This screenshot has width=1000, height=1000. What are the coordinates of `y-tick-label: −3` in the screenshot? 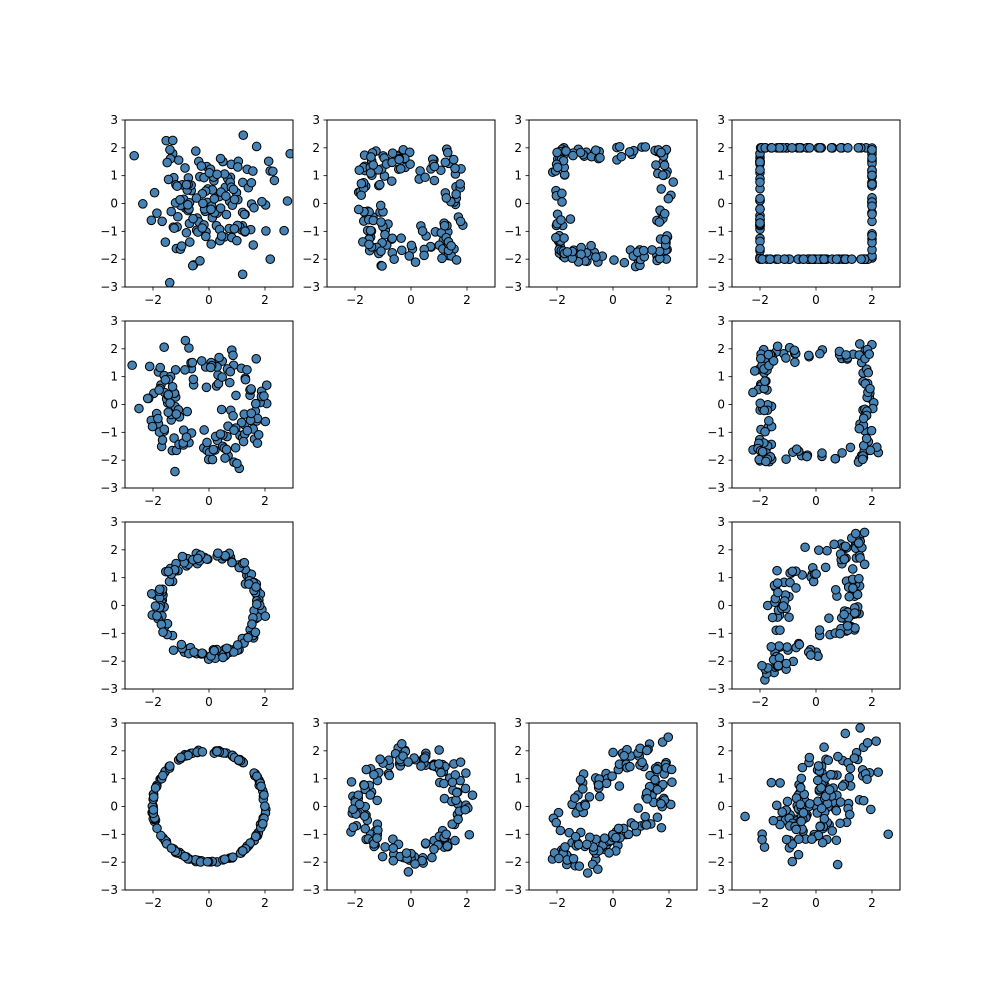 It's located at (311, 890).